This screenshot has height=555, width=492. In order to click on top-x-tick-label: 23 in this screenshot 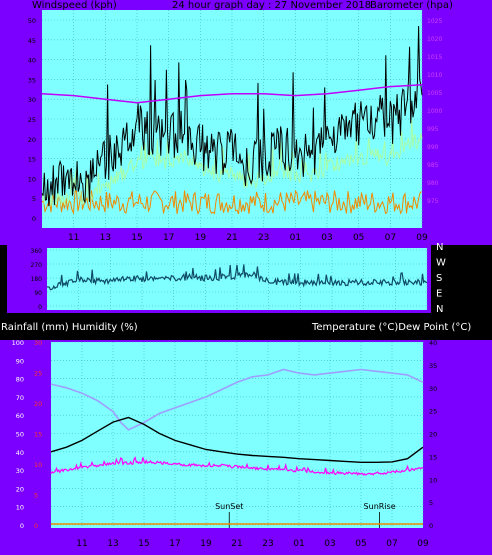, I will do `click(263, 238)`.